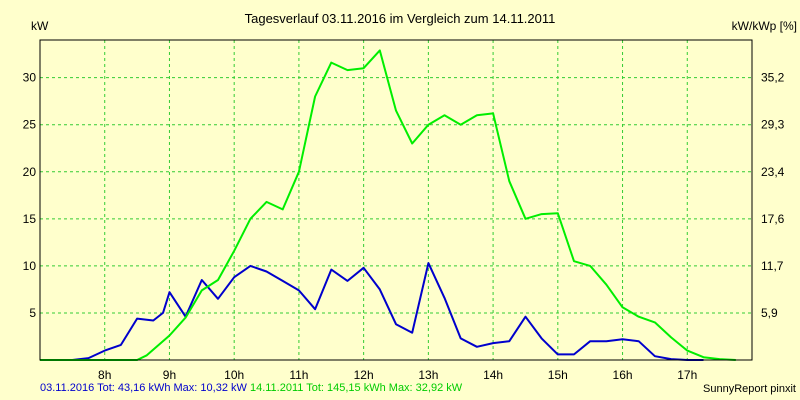  Describe the element at coordinates (30, 172) in the screenshot. I see `y-tick-label-left: 20` at that location.